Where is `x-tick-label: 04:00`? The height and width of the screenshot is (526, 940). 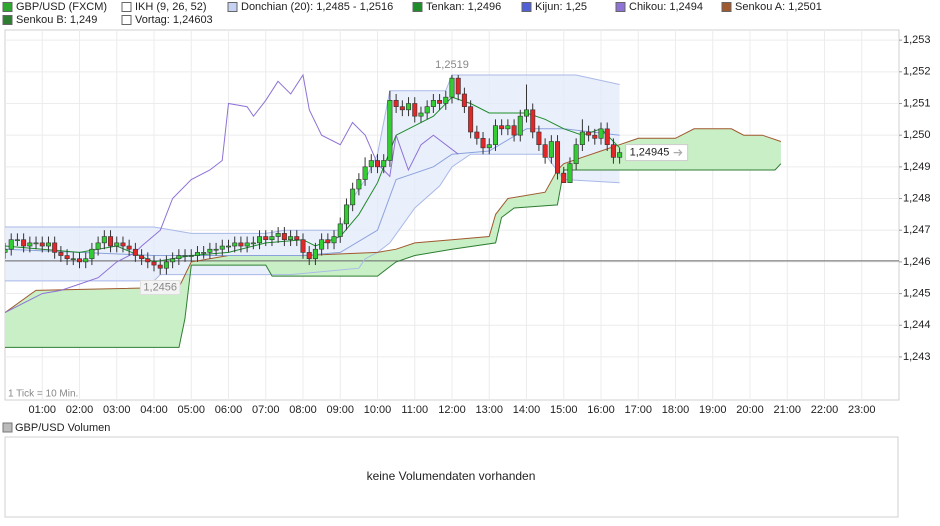 x-tick-label: 04:00 is located at coordinates (154, 410).